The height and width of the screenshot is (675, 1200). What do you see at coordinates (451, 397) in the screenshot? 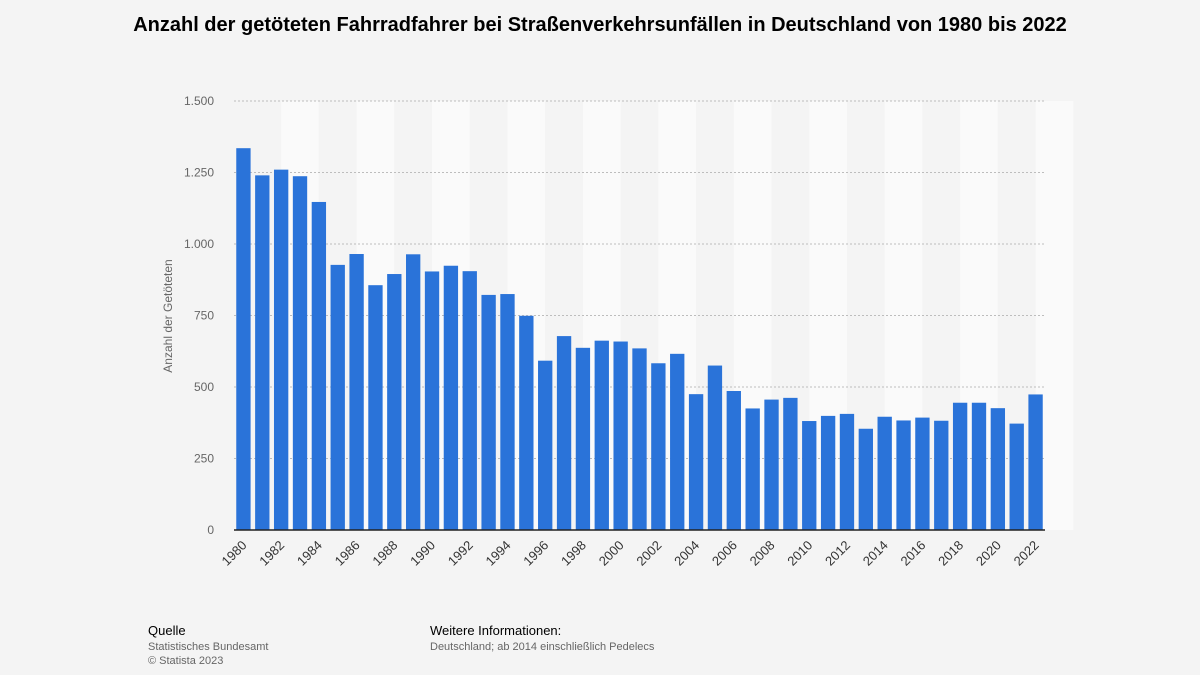
I see `bar-1991` at bounding box center [451, 397].